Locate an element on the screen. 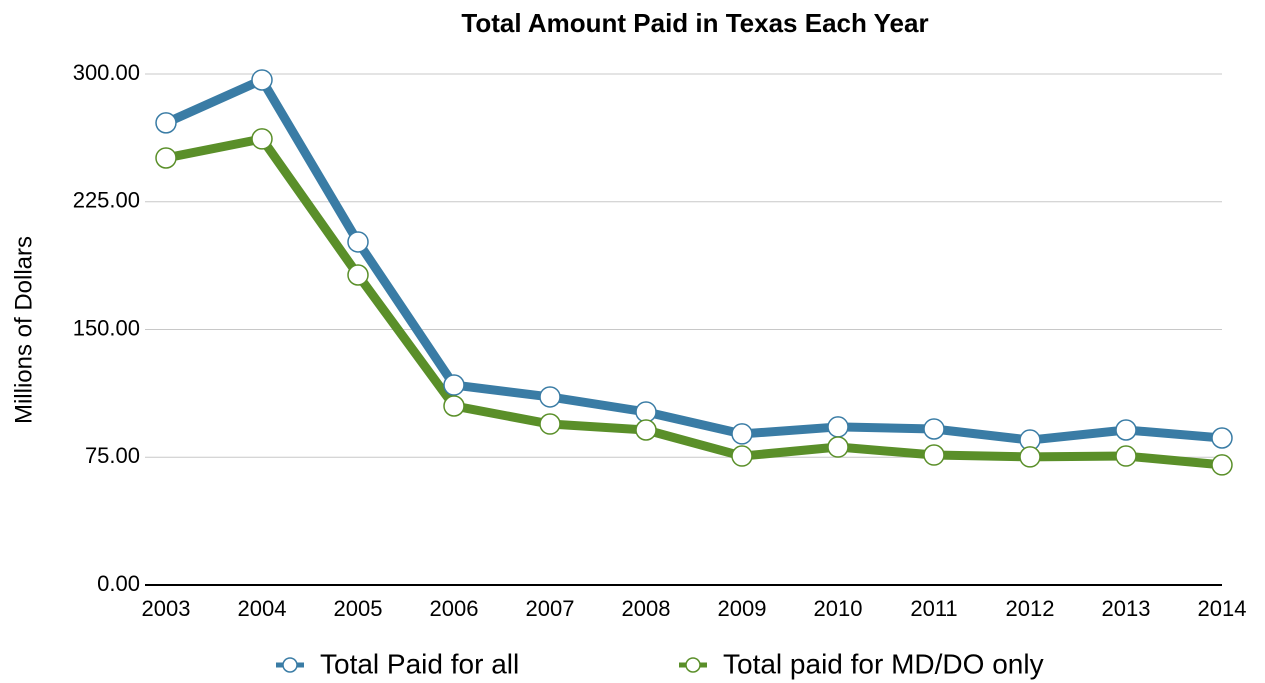 This screenshot has height=683, width=1265. legend-label: Total paid for MD/DO only is located at coordinates (883, 663).